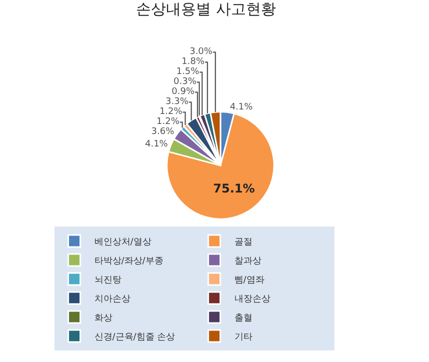 This screenshot has width=429, height=362. I want to click on legend-label: 뇌진탕, so click(108, 281).